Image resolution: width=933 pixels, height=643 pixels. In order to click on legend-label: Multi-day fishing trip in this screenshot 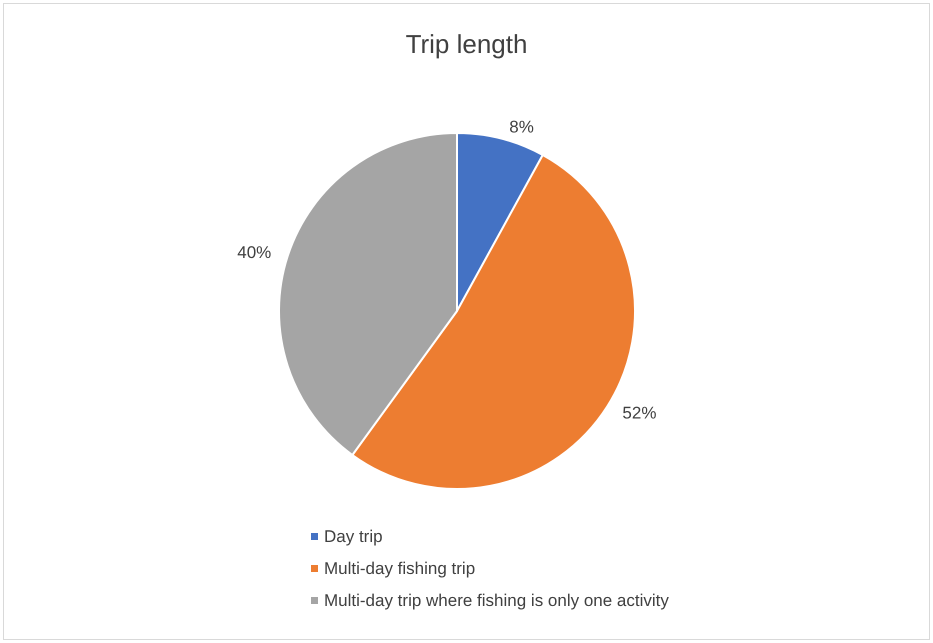, I will do `click(400, 568)`.